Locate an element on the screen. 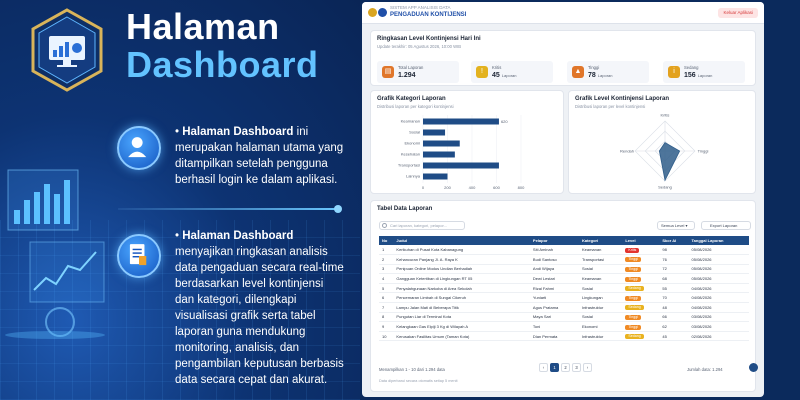 The height and width of the screenshot is (400, 800). app-logo-icon is located at coordinates (382, 12).